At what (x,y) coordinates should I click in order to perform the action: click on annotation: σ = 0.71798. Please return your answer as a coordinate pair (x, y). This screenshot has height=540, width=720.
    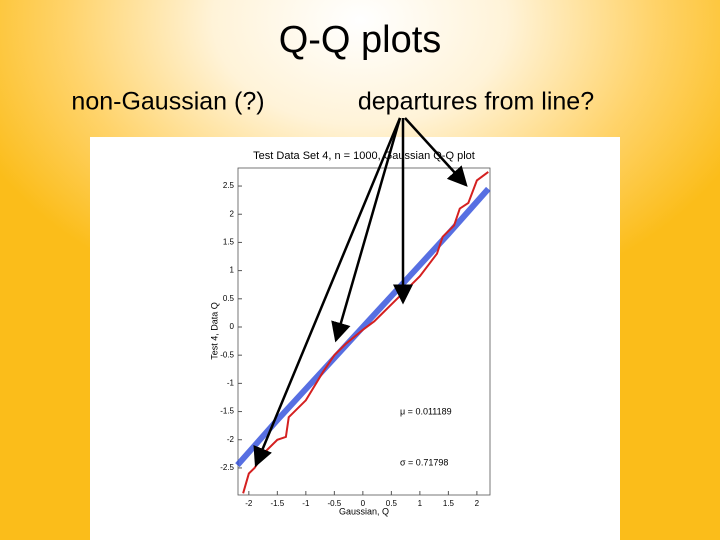
    Looking at the image, I should click on (424, 462).